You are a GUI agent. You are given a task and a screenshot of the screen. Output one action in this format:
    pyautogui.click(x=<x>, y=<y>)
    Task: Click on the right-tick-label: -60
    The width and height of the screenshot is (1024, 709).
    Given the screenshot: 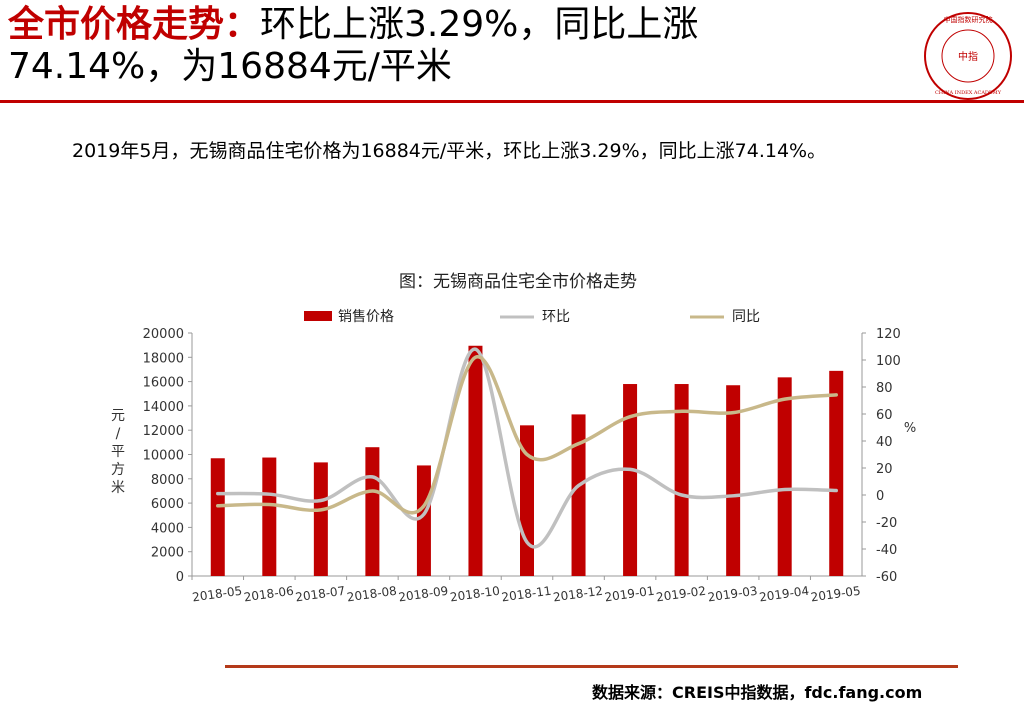 What is the action you would take?
    pyautogui.click(x=886, y=577)
    